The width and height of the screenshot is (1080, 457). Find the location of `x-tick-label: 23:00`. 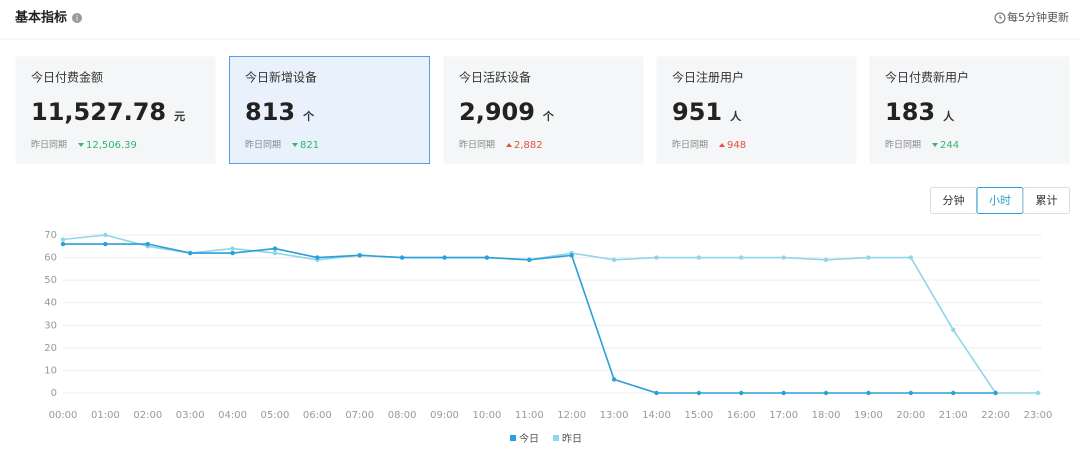

x-tick-label: 23:00 is located at coordinates (1038, 415).